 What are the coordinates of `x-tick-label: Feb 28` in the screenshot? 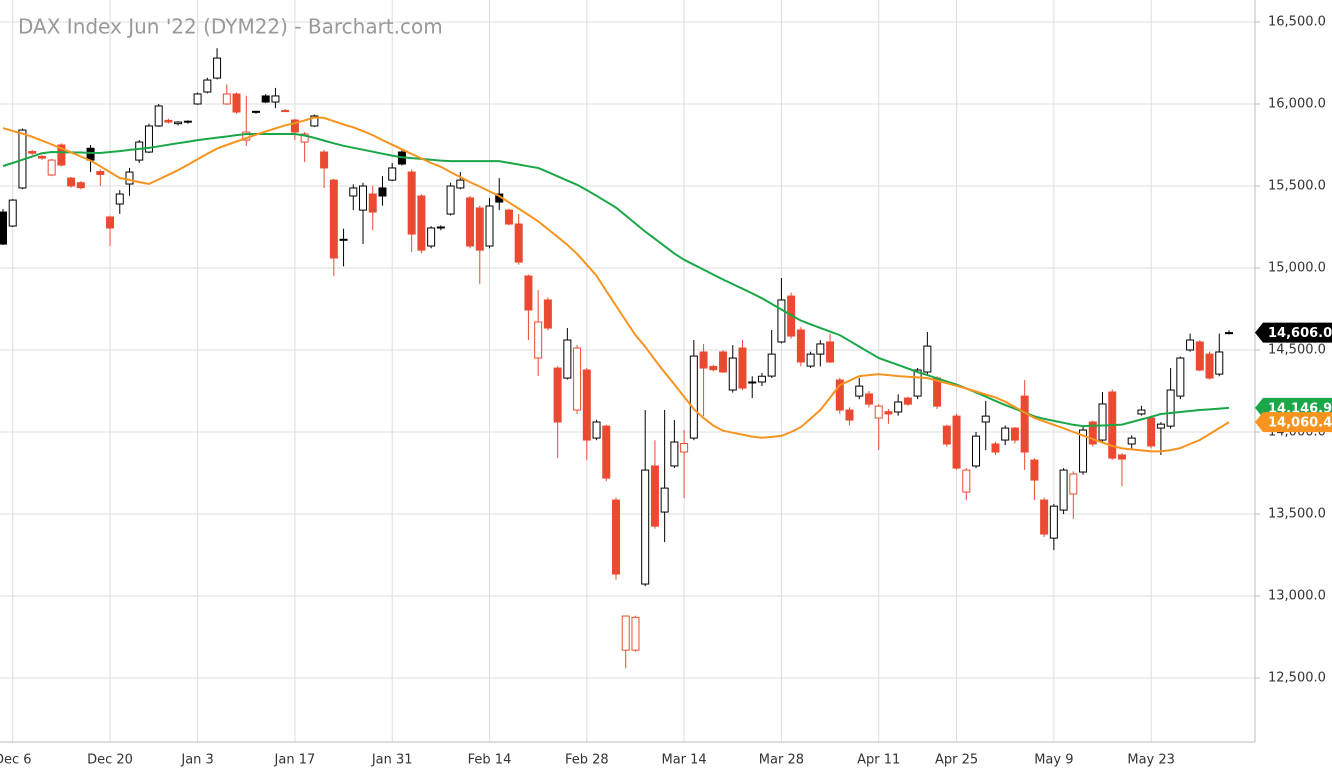 It's located at (587, 760).